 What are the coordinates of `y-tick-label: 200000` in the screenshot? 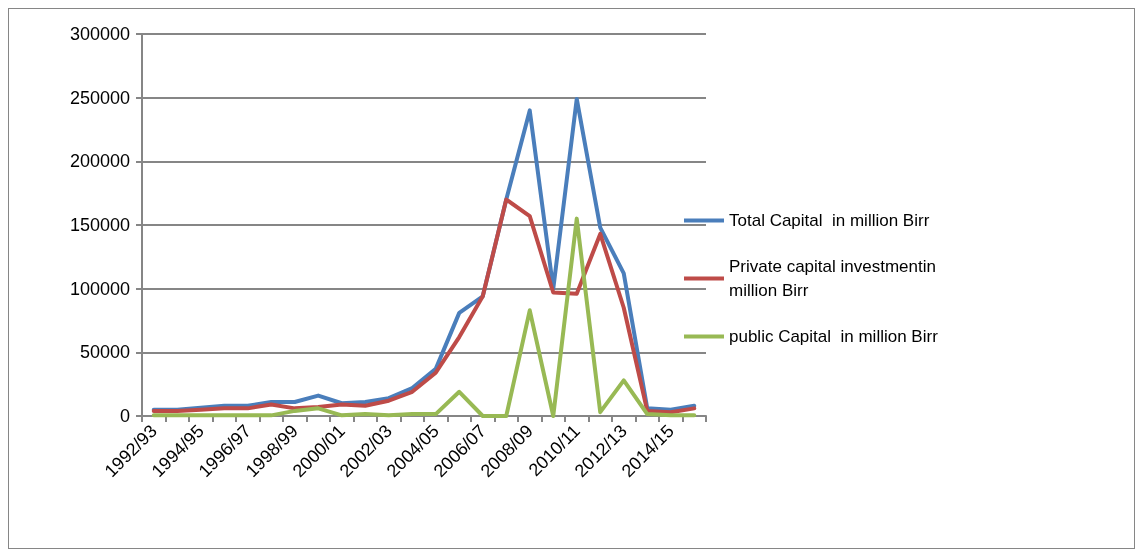 It's located at (99, 161).